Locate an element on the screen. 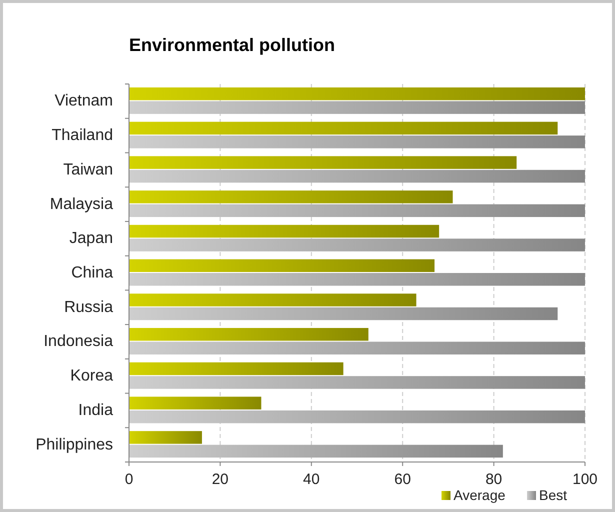 This screenshot has width=615, height=512. y-tick-label: China is located at coordinates (92, 273).